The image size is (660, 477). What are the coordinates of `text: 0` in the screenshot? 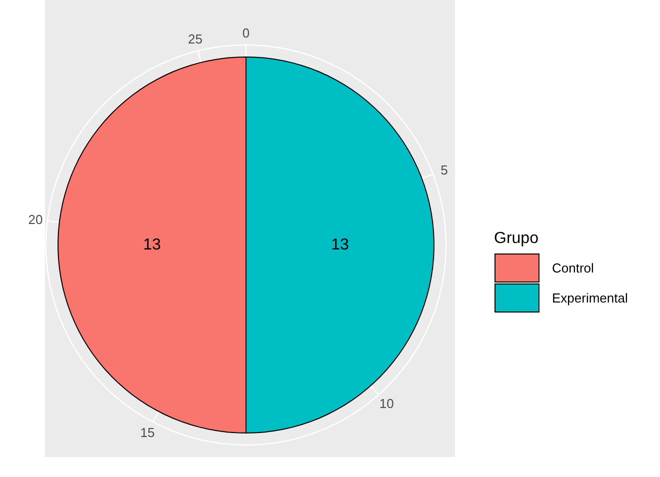 It's located at (246, 33).